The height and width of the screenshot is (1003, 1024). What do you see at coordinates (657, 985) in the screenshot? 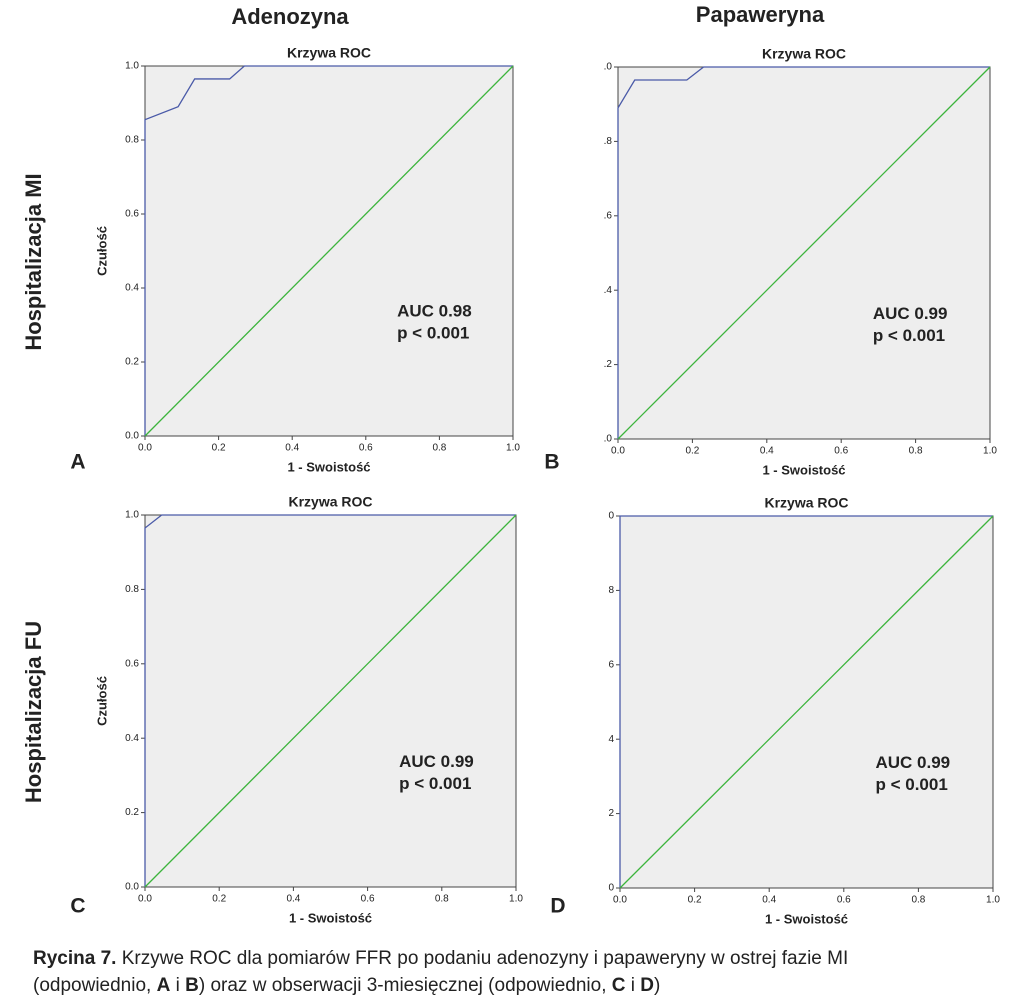
I see `caption-part: )` at bounding box center [657, 985].